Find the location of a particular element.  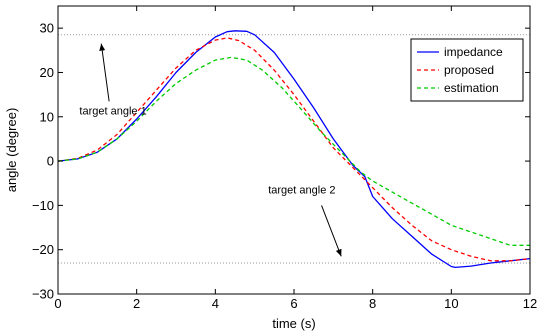

legend-box is located at coordinates (467, 70).